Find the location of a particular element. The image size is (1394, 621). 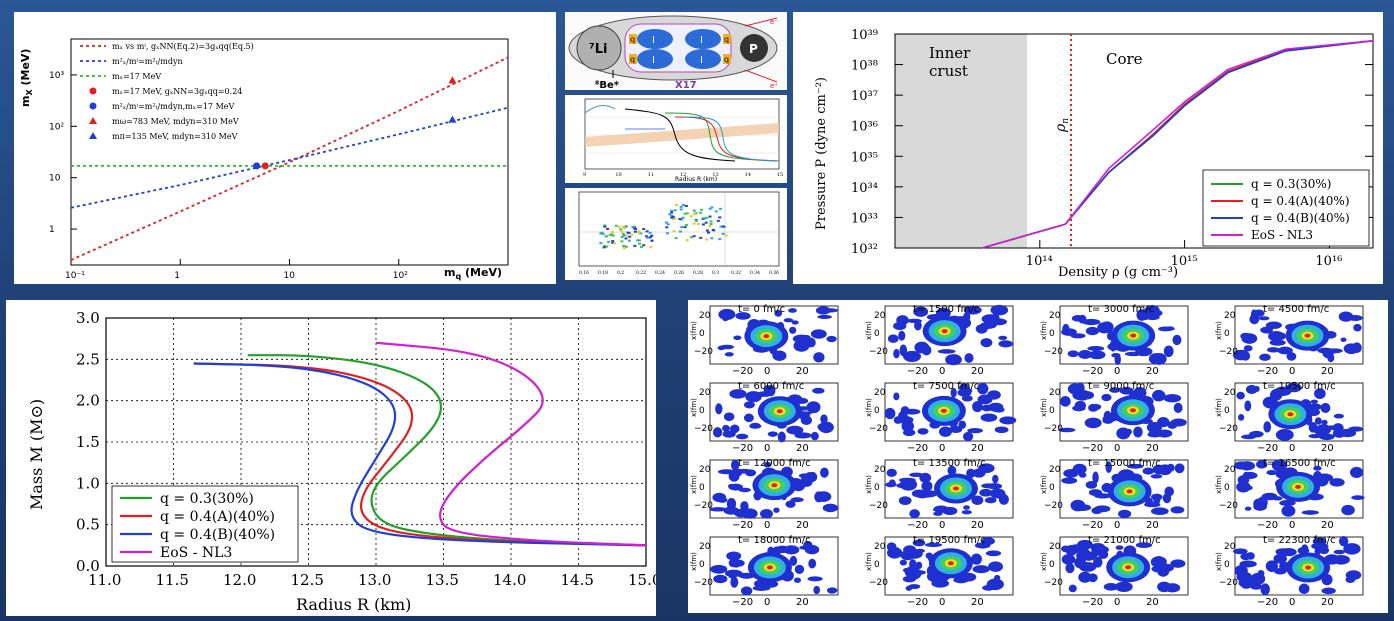

q-label: q is located at coordinates (726, 59).